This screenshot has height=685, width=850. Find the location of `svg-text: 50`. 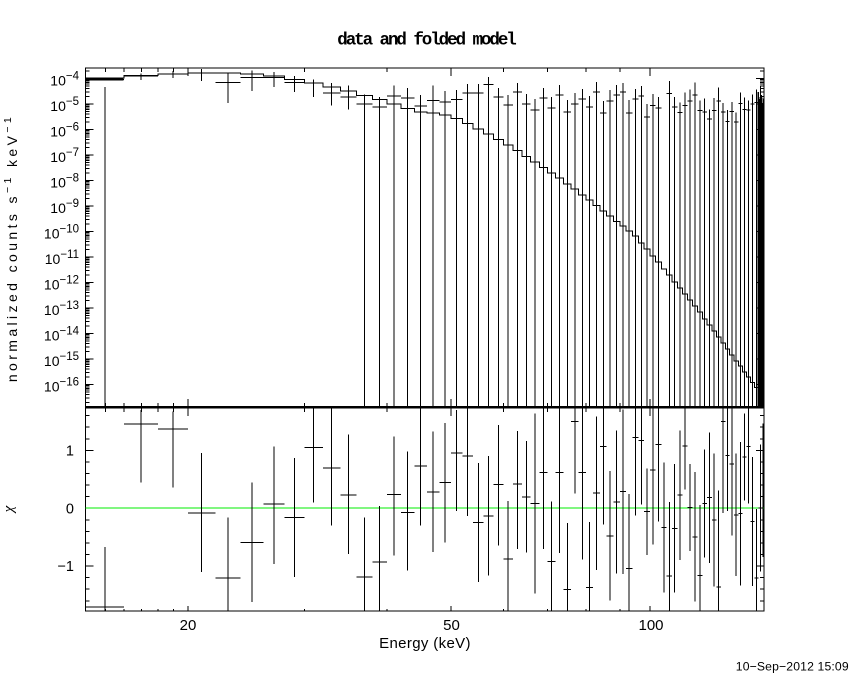

svg-text: 50 is located at coordinates (451, 625).